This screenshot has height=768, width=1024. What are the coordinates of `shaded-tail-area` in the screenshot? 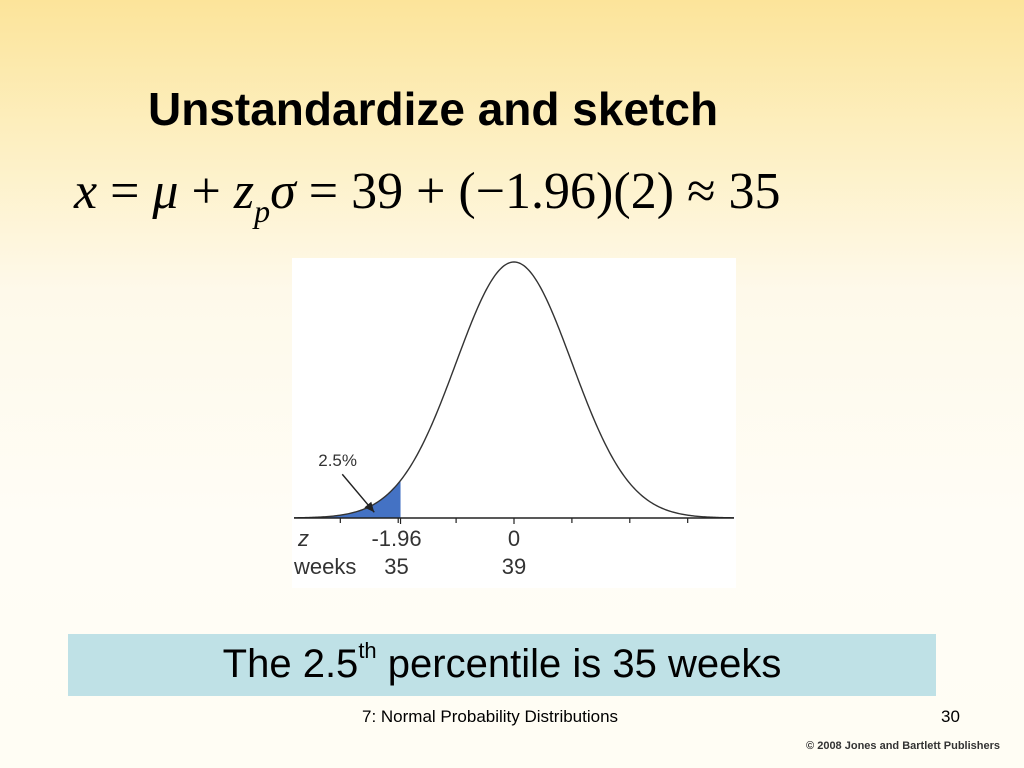 It's located at (347, 499).